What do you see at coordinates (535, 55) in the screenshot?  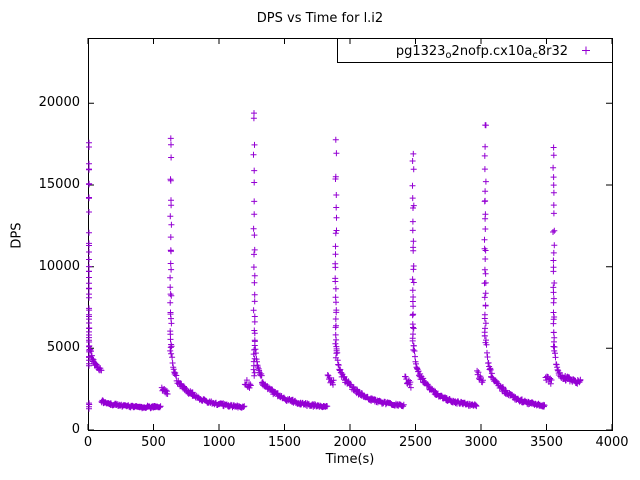 I see `legend-label-subscript: c` at bounding box center [535, 55].